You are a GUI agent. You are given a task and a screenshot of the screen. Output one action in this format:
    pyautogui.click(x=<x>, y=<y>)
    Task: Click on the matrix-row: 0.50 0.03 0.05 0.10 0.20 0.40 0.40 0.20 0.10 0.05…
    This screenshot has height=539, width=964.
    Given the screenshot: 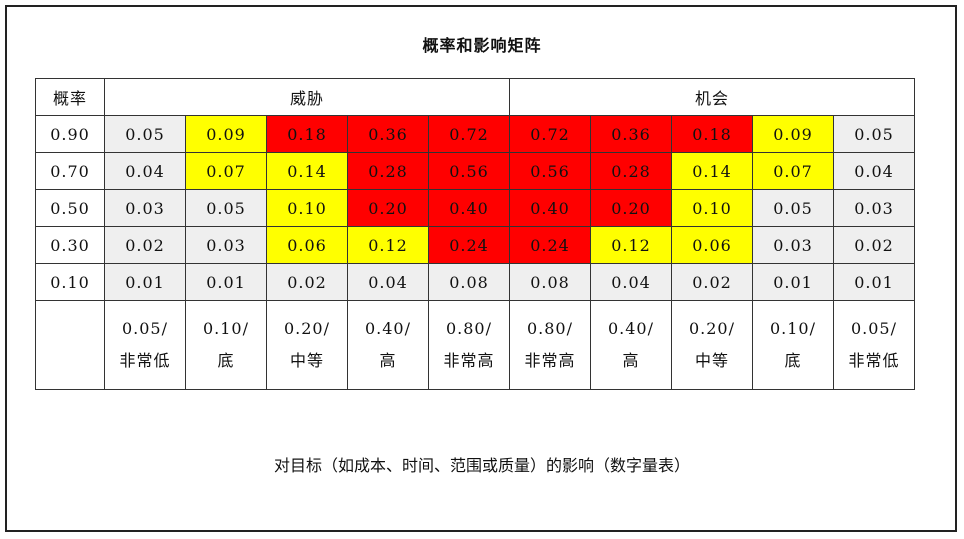 What is the action you would take?
    pyautogui.click(x=475, y=208)
    